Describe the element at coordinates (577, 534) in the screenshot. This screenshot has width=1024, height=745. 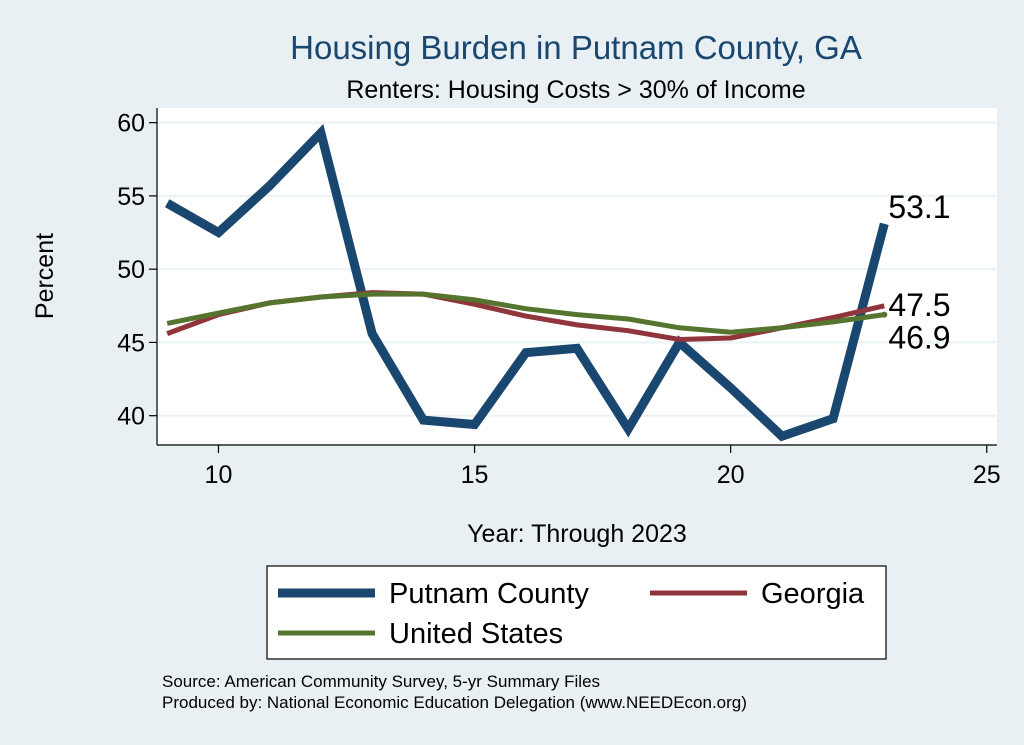
I see `x-axis-label: Year: Through 2023` at that location.